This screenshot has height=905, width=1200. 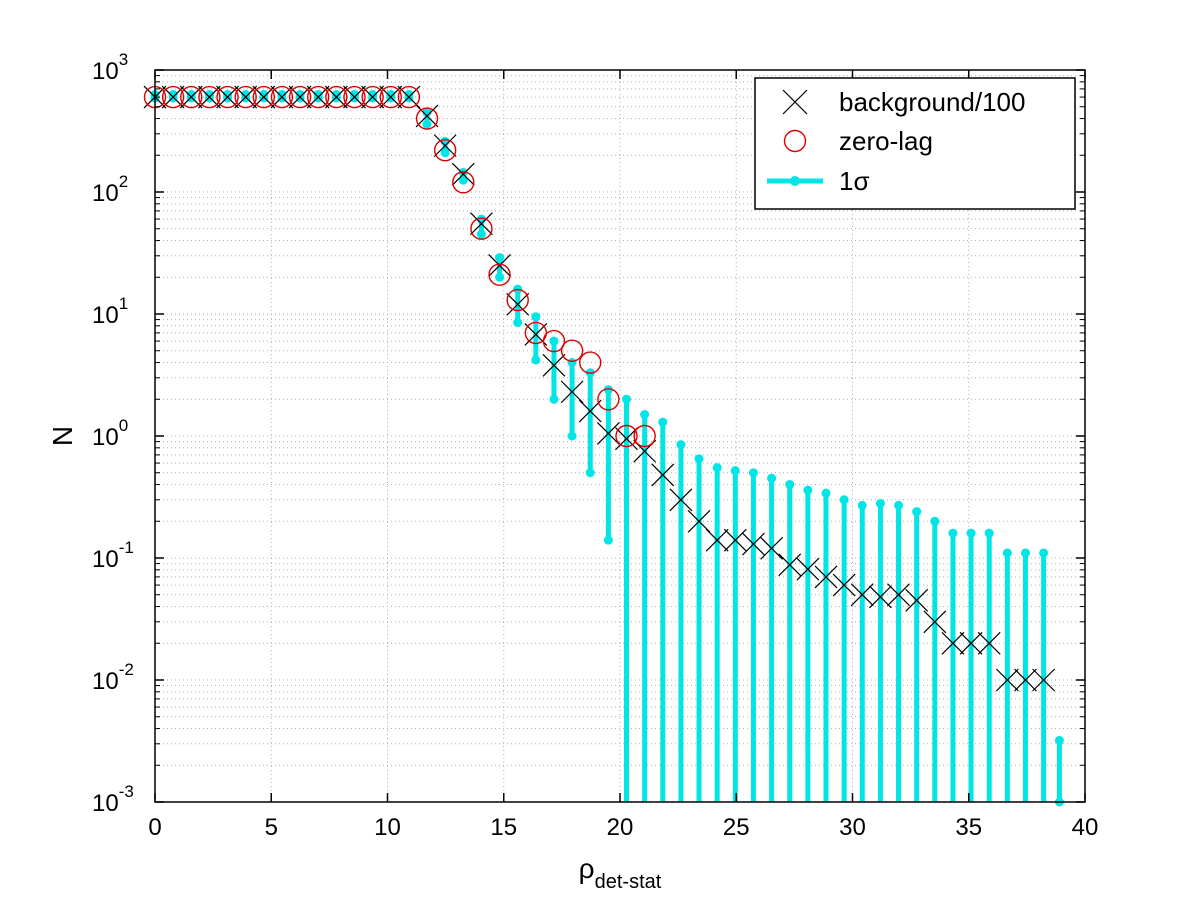 What do you see at coordinates (620, 873) in the screenshot?
I see `x-axis-label: ρdet-stat` at bounding box center [620, 873].